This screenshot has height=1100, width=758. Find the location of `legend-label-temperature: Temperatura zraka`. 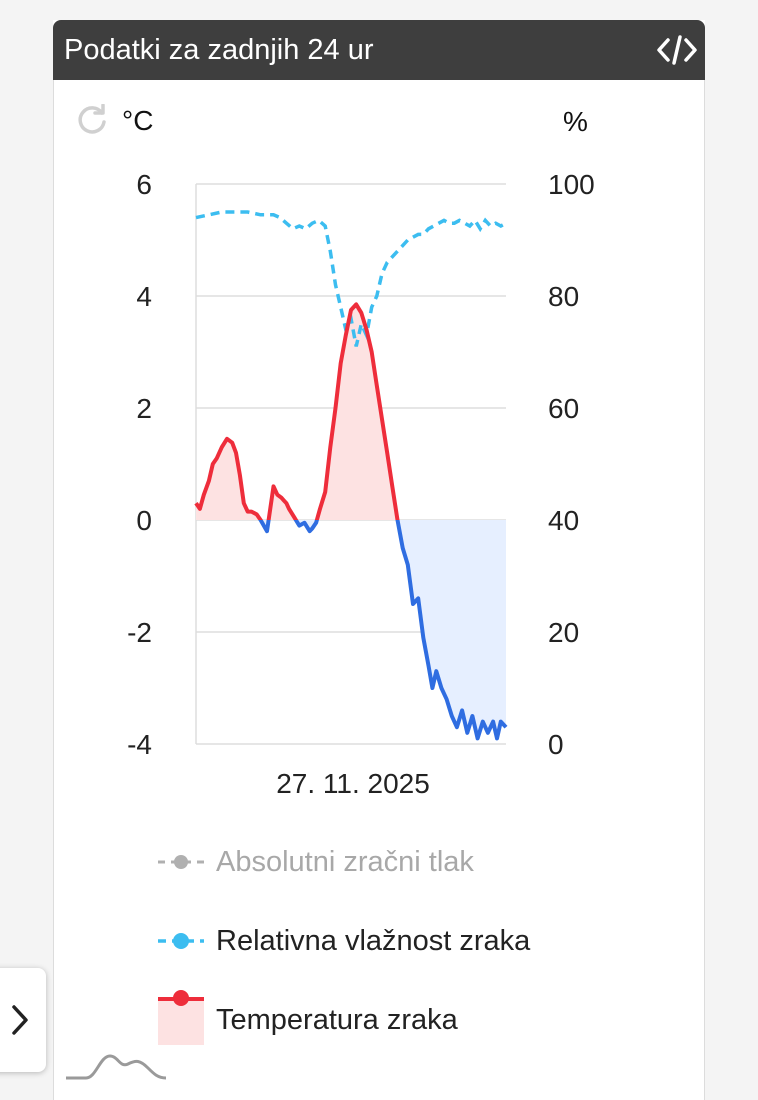

legend-label-temperature: Temperatura zraka is located at coordinates (337, 1020).